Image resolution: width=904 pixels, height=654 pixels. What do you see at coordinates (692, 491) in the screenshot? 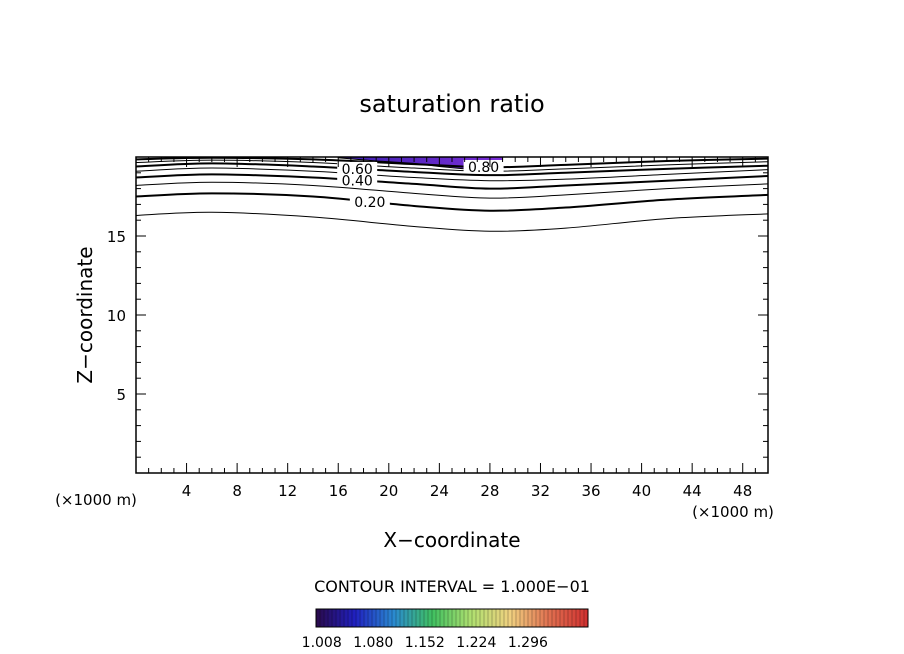
I see `x-tick-label: 44` at bounding box center [692, 491].